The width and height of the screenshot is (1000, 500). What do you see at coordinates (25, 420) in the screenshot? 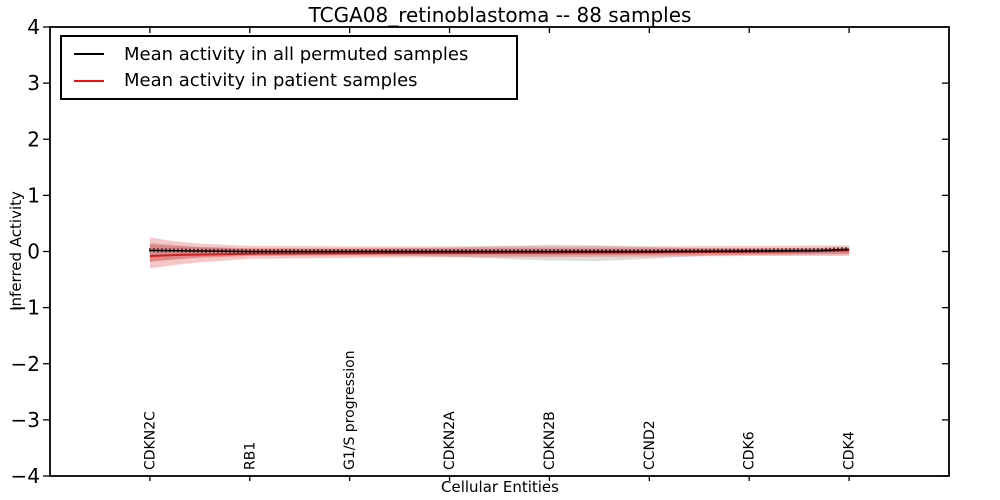
I see `y-tick-label: −3` at bounding box center [25, 420].